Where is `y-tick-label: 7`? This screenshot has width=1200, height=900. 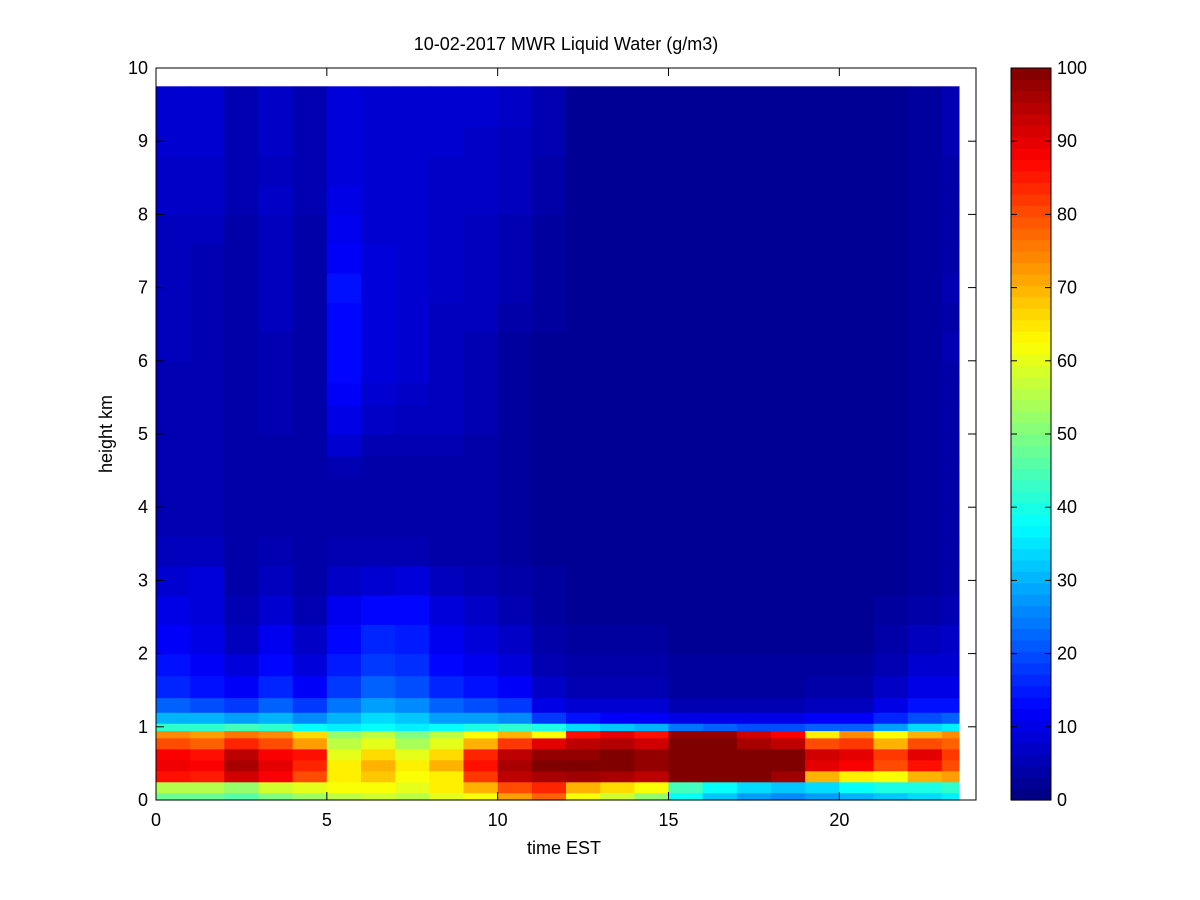
y-tick-label: 7 is located at coordinates (143, 288).